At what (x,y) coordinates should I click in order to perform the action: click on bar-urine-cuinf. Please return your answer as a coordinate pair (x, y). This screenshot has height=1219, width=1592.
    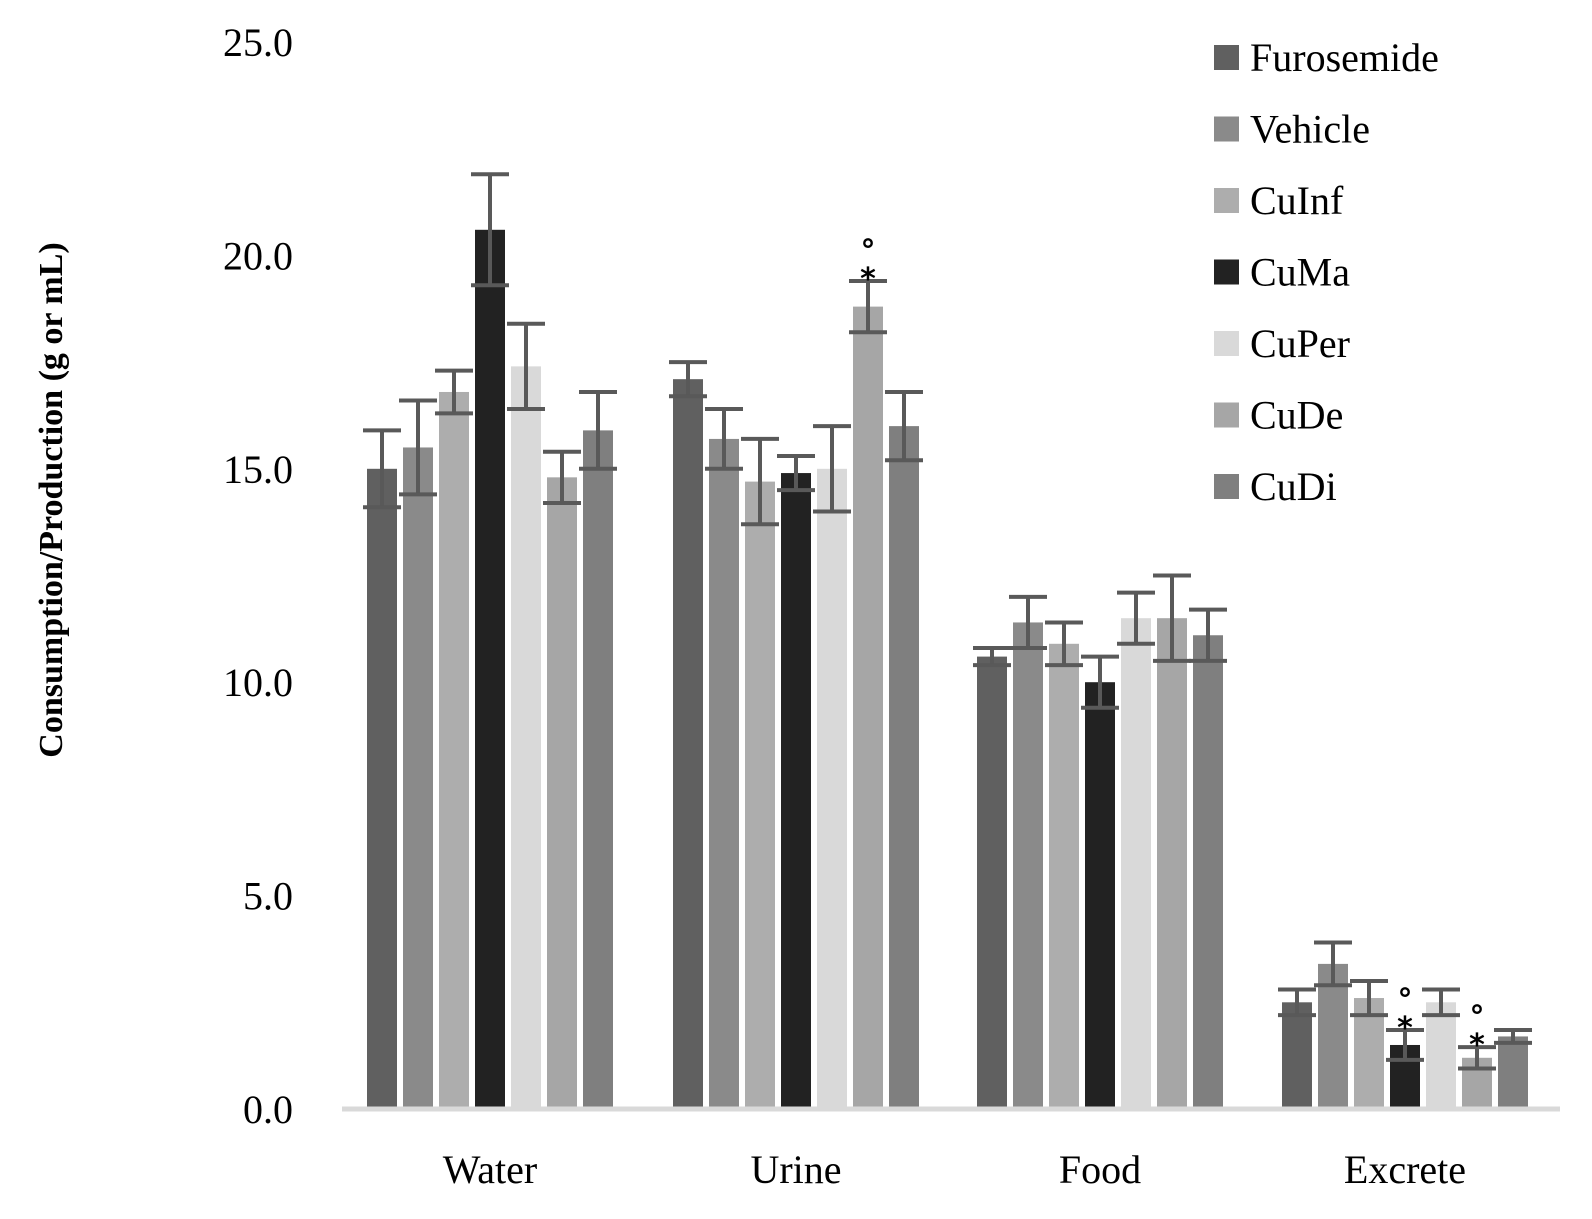
    Looking at the image, I should click on (760, 795).